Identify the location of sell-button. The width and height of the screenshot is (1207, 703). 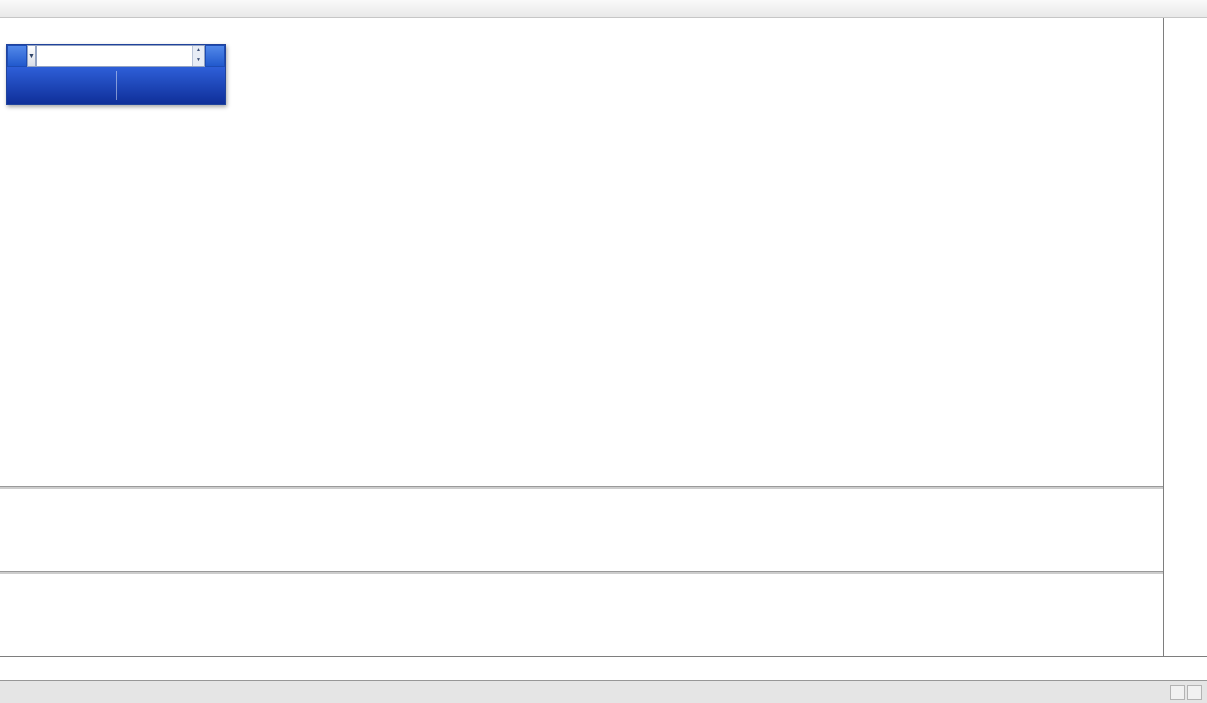
(17, 56).